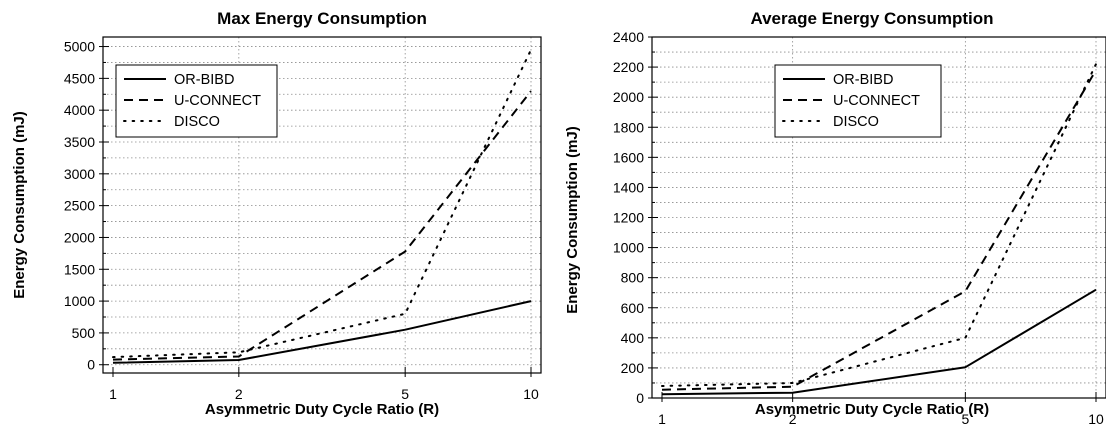 The height and width of the screenshot is (426, 1106). Describe the element at coordinates (871, 18) in the screenshot. I see `chart-title: Average Energy Consumption` at that location.